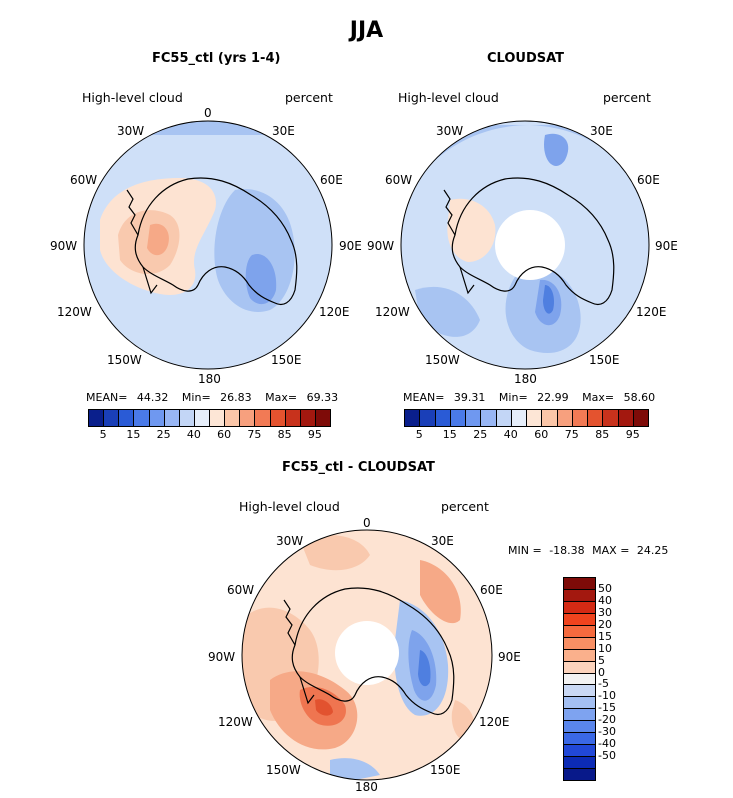  I want to click on colorbar-diff-tick-label: 30, so click(605, 612).